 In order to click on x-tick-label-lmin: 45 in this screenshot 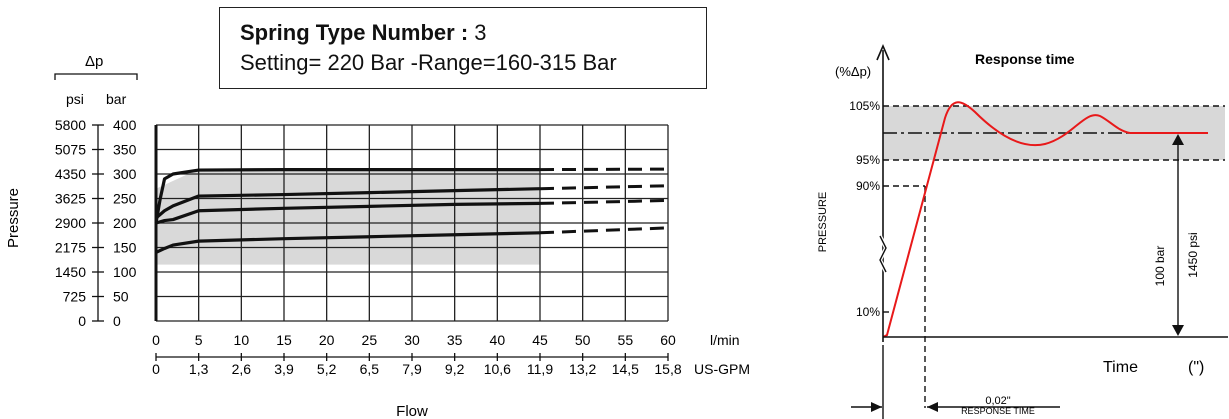, I will do `click(540, 340)`.